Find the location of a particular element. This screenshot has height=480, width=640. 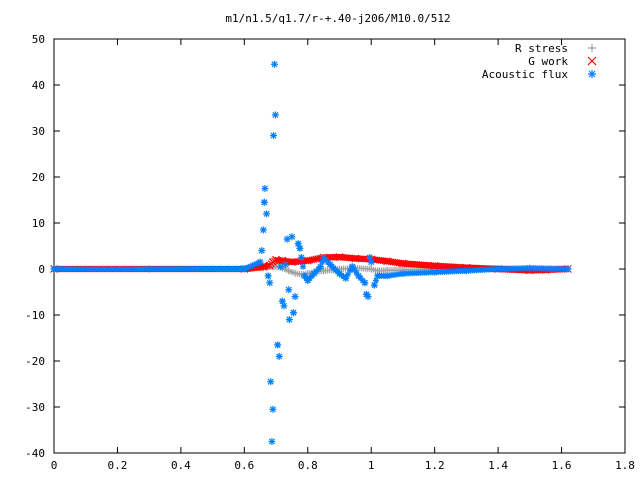

x-tick-label: 1.2 is located at coordinates (435, 465).